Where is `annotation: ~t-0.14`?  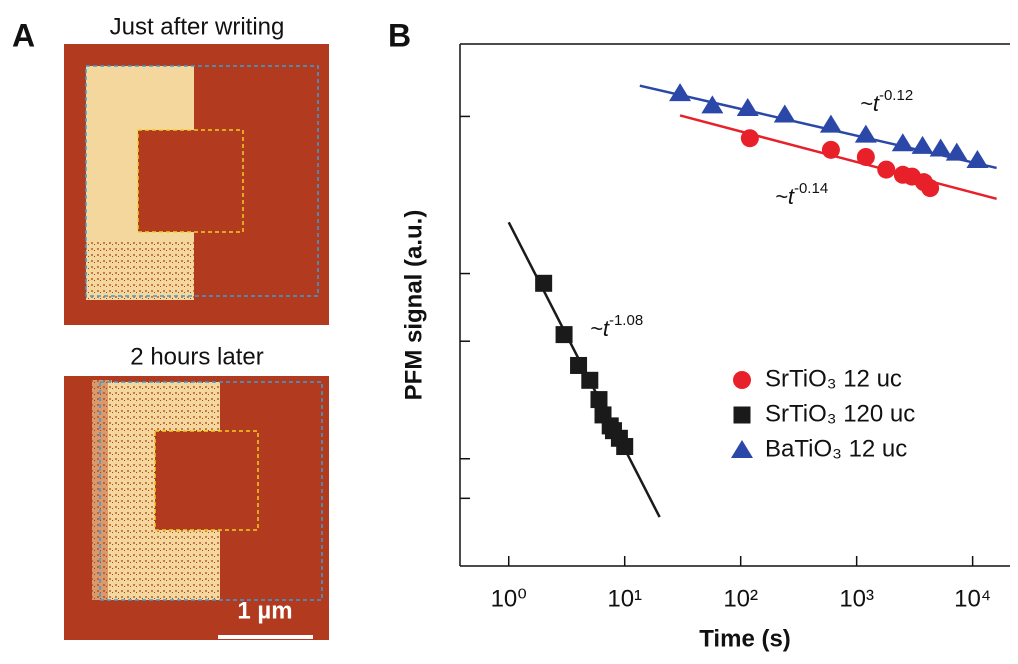 annotation: ~t-0.14 is located at coordinates (801, 194).